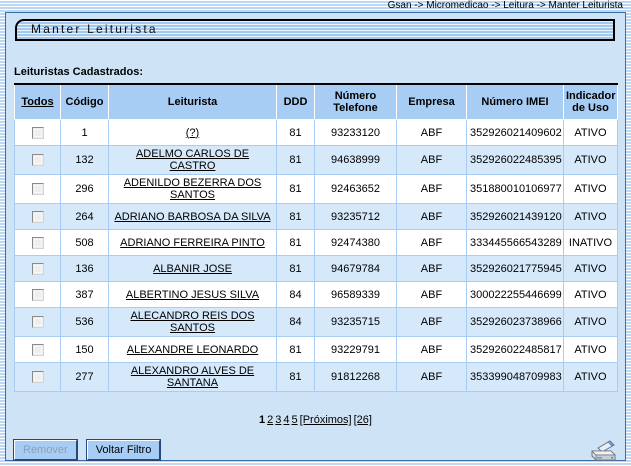  I want to click on cell-telefone: 93229791, so click(355, 349).